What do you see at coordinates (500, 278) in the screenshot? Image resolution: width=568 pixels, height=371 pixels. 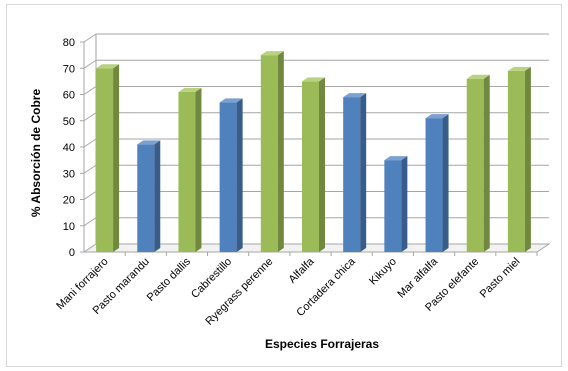 I see `x-tick-label: Pasto miel` at bounding box center [500, 278].